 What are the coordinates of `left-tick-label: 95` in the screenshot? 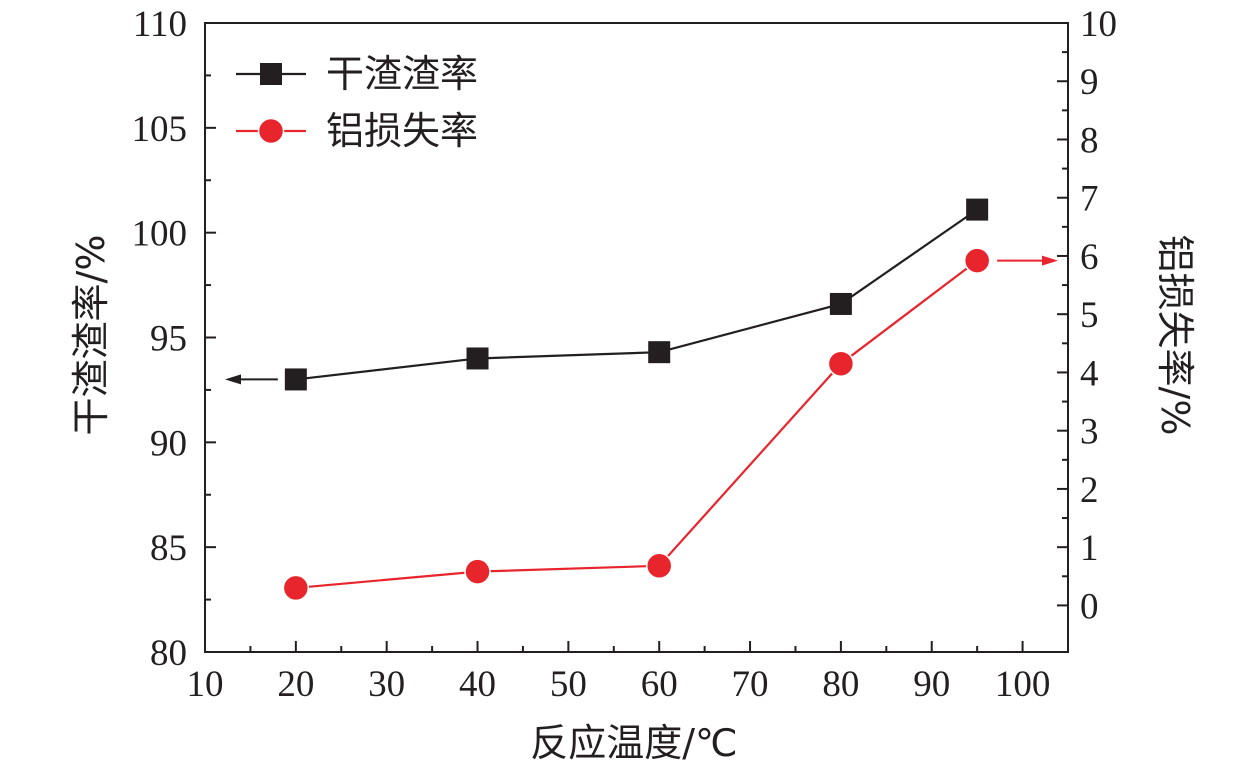 It's located at (168, 339).